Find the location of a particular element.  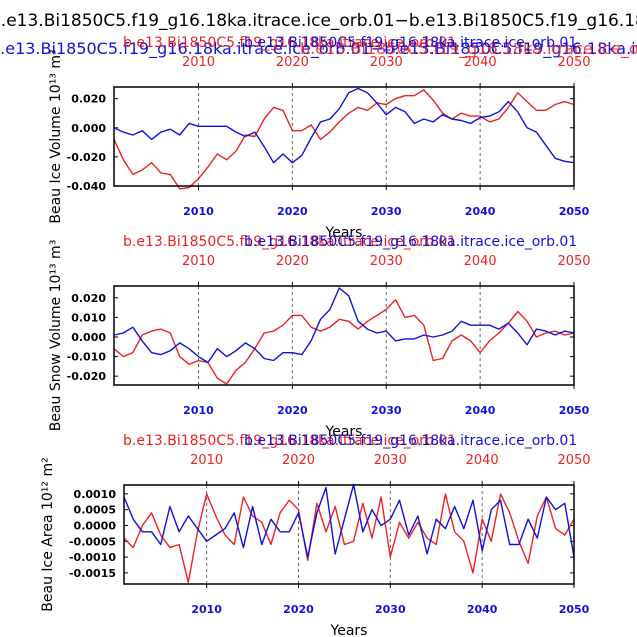

y-axis-label: Beau Ice Volume 10¹³ m³ is located at coordinates (56, 136).